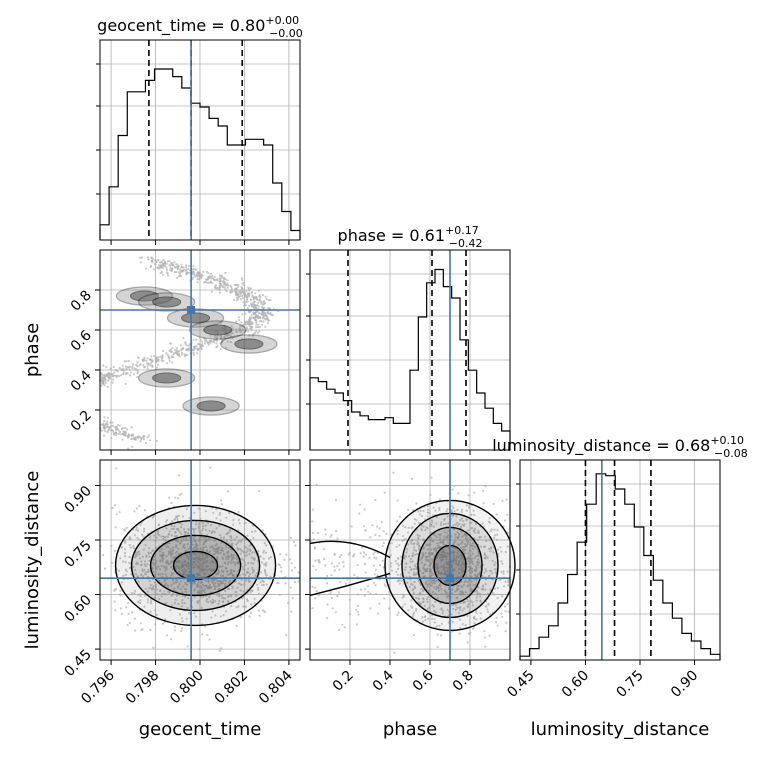 This screenshot has height=760, width=760. I want to click on hist-luminosity_distance-xtick-label: 0.60, so click(575, 684).